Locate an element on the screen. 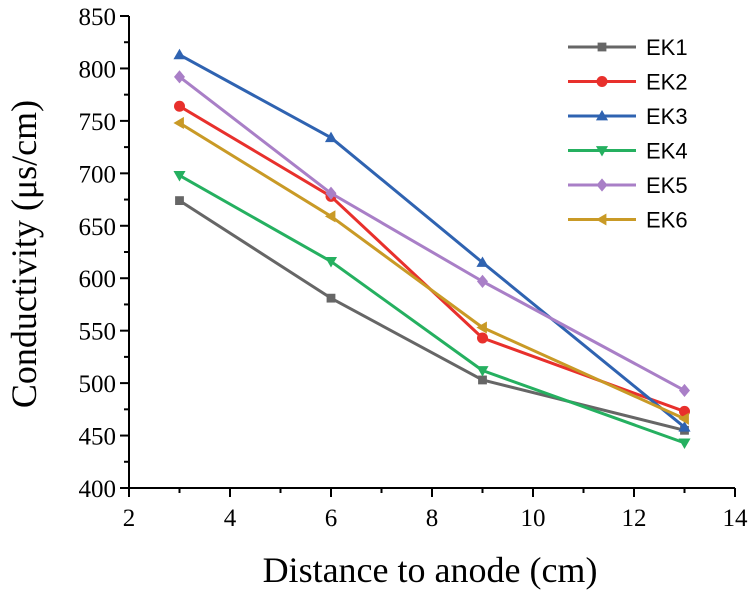  legend-entry-ek1: EK1 is located at coordinates (628, 47).